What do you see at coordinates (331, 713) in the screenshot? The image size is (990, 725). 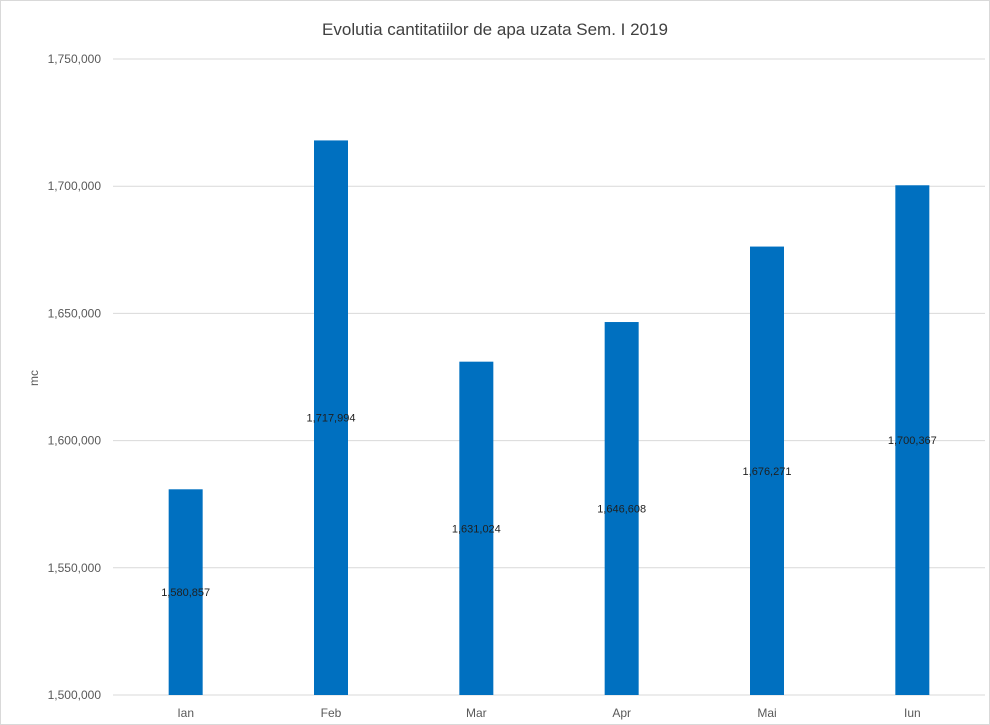 I see `x-tick-label: Feb` at bounding box center [331, 713].